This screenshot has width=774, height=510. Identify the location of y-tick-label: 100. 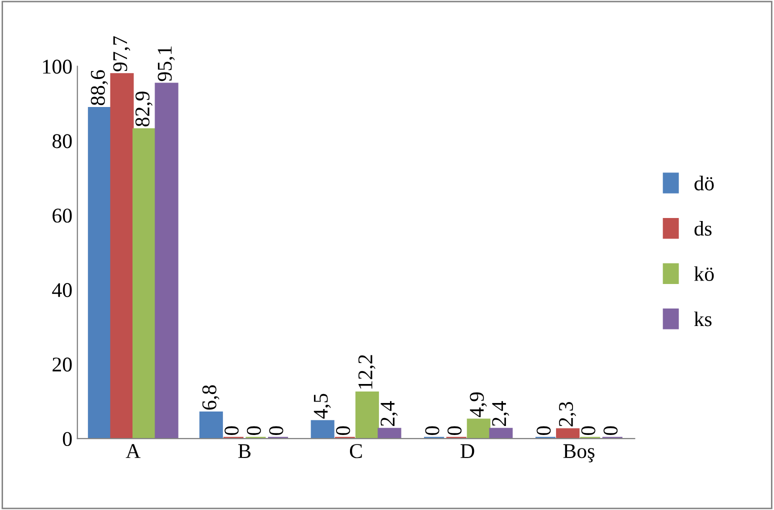
(57, 67).